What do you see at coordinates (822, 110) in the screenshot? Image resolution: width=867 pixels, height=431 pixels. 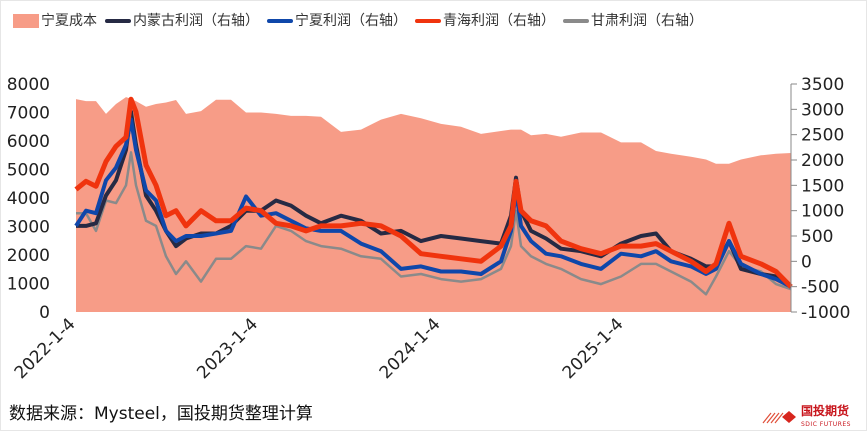 I see `right-axis-tick-label: 3000` at bounding box center [822, 110].